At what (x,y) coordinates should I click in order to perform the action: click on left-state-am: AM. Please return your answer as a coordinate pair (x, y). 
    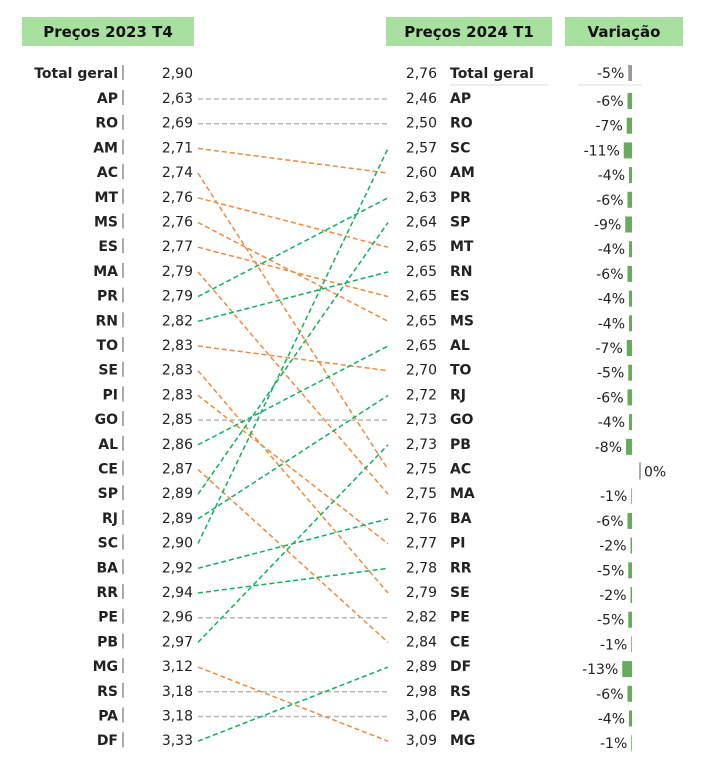
    Looking at the image, I should click on (105, 148).